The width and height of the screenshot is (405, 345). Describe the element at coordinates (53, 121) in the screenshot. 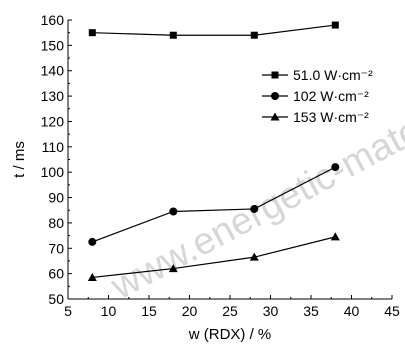

I see `y-tick-label: 120` at that location.